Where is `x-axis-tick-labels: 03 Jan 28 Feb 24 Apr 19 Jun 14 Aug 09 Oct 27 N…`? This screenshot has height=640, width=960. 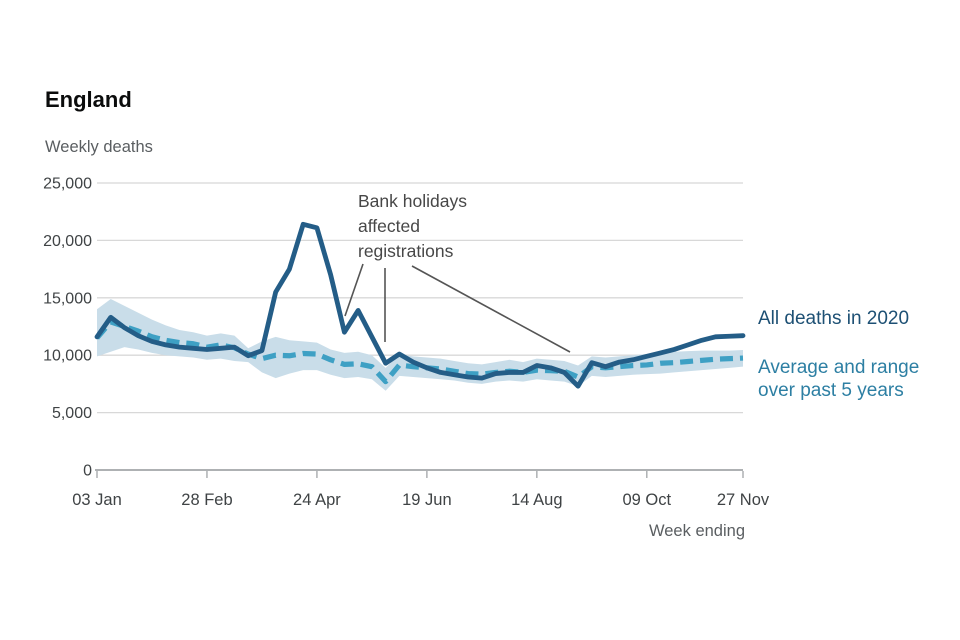
x-axis-tick-labels: 03 Jan 28 Feb 24 Apr 19 Jun 14 Aug 09 Oct 27 N… is located at coordinates (421, 500).